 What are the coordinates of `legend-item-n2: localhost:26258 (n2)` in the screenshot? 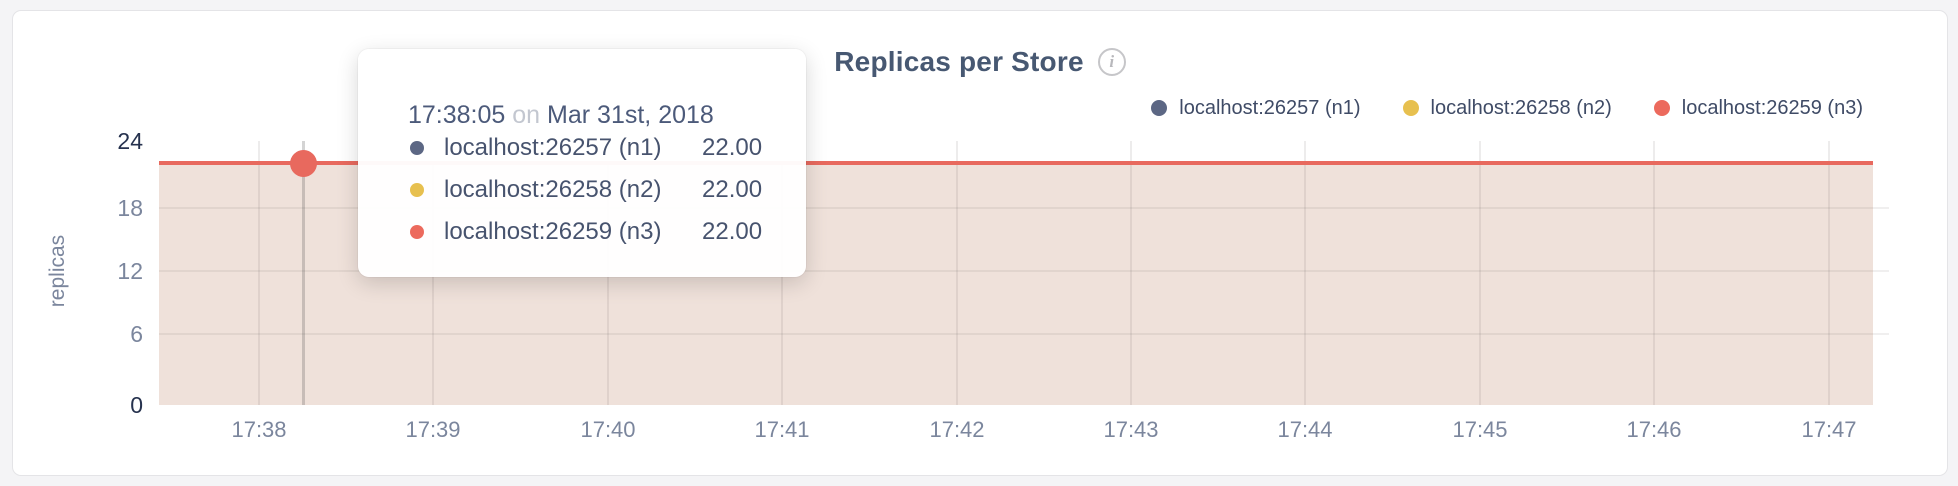 It's located at (1507, 108).